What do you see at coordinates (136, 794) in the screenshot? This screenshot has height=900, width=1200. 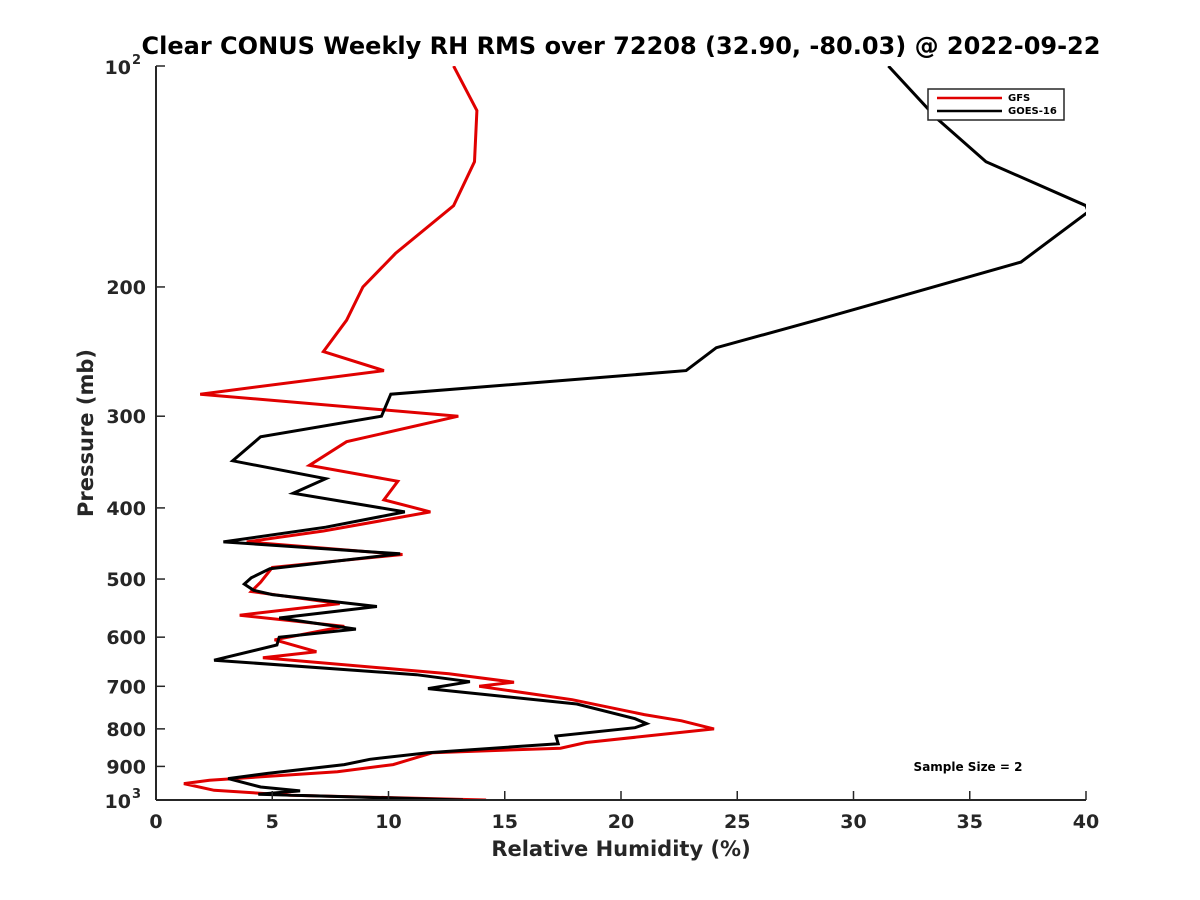 I see `y-tick-exponent: 3` at bounding box center [136, 794].